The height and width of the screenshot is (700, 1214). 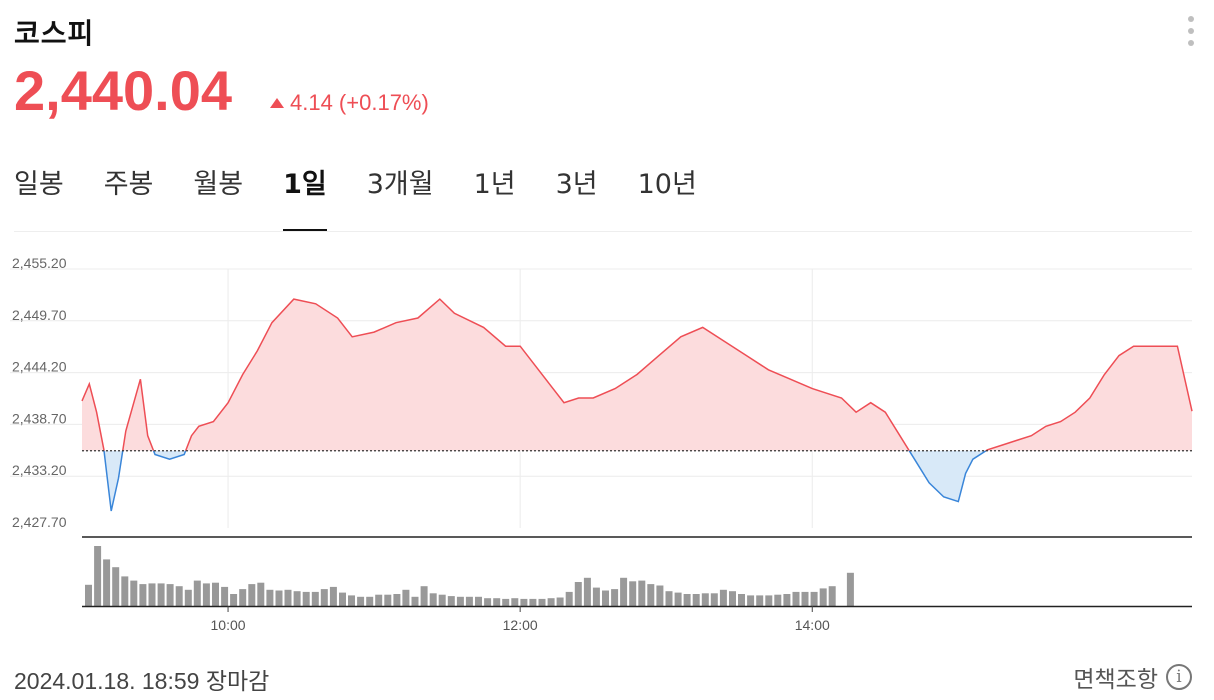 I want to click on x-tick-label: 10:00, so click(x=228, y=625).